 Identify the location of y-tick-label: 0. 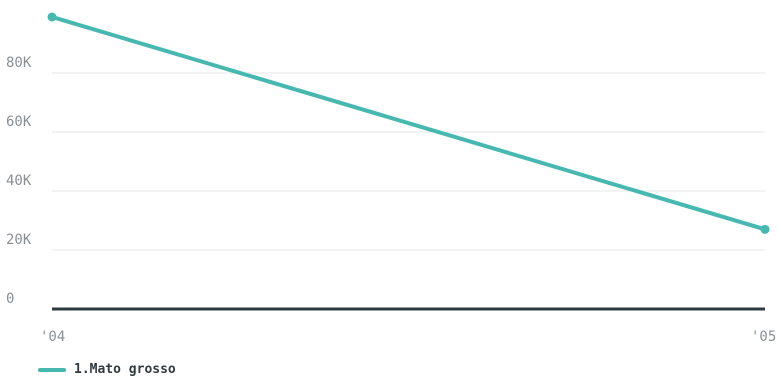
(10, 299).